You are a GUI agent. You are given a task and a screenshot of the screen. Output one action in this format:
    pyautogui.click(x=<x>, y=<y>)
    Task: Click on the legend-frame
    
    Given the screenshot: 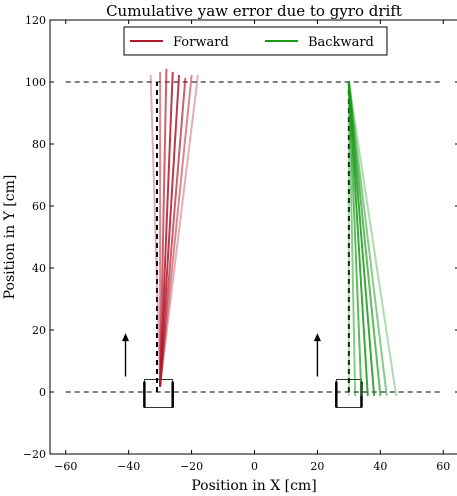 What is the action you would take?
    pyautogui.click(x=255, y=41)
    